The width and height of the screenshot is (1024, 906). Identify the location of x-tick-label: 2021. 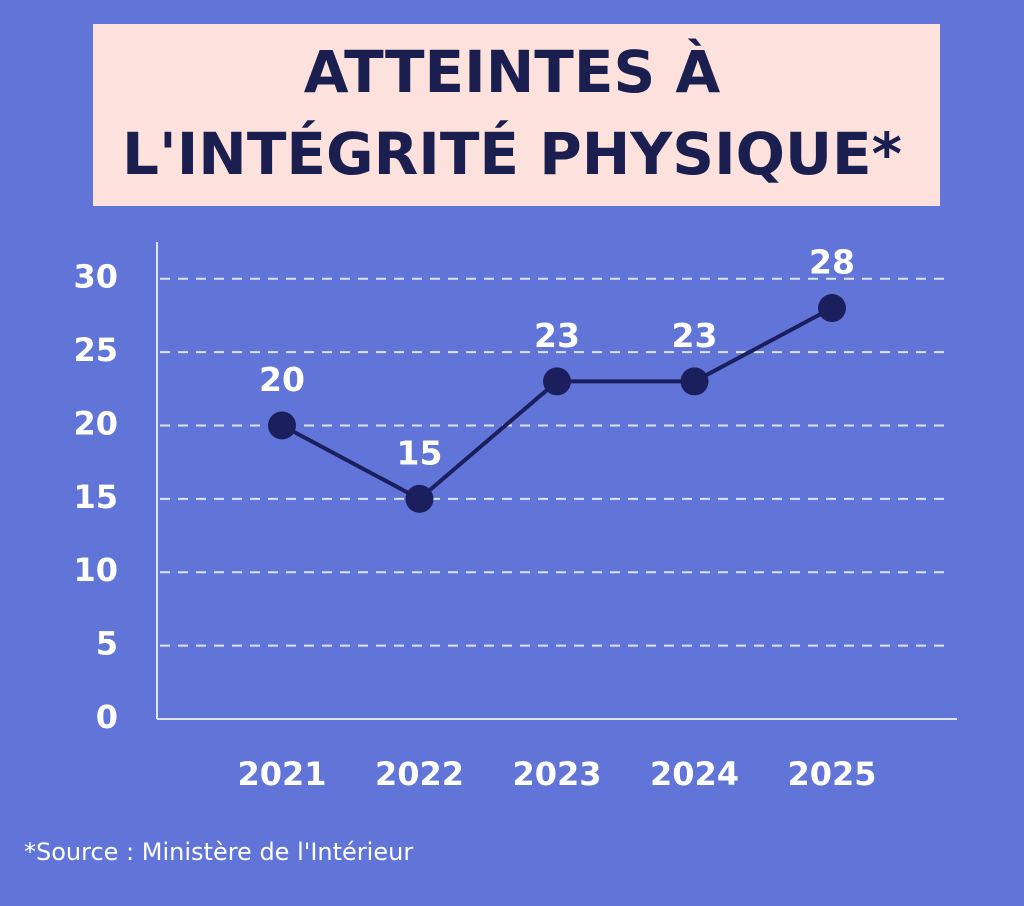
(281, 774).